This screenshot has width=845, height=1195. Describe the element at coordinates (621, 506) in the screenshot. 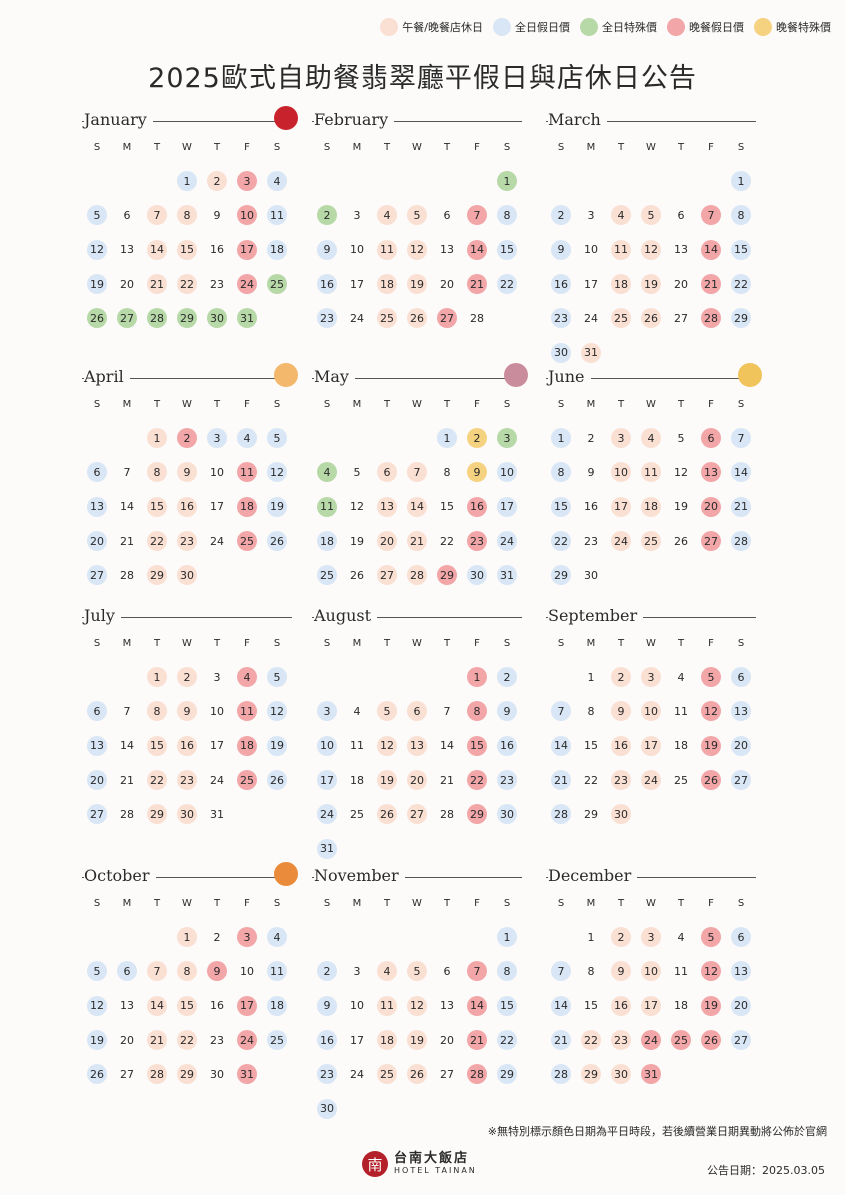

I see `calendar-day: 17` at that location.